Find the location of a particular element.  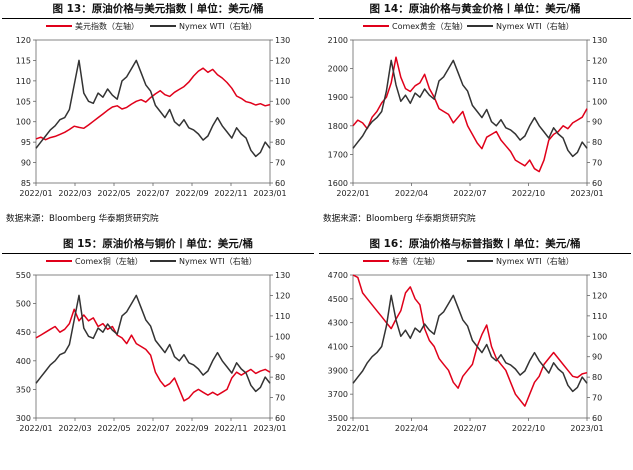

x-tick-label: 2022/10 is located at coordinates (528, 193).